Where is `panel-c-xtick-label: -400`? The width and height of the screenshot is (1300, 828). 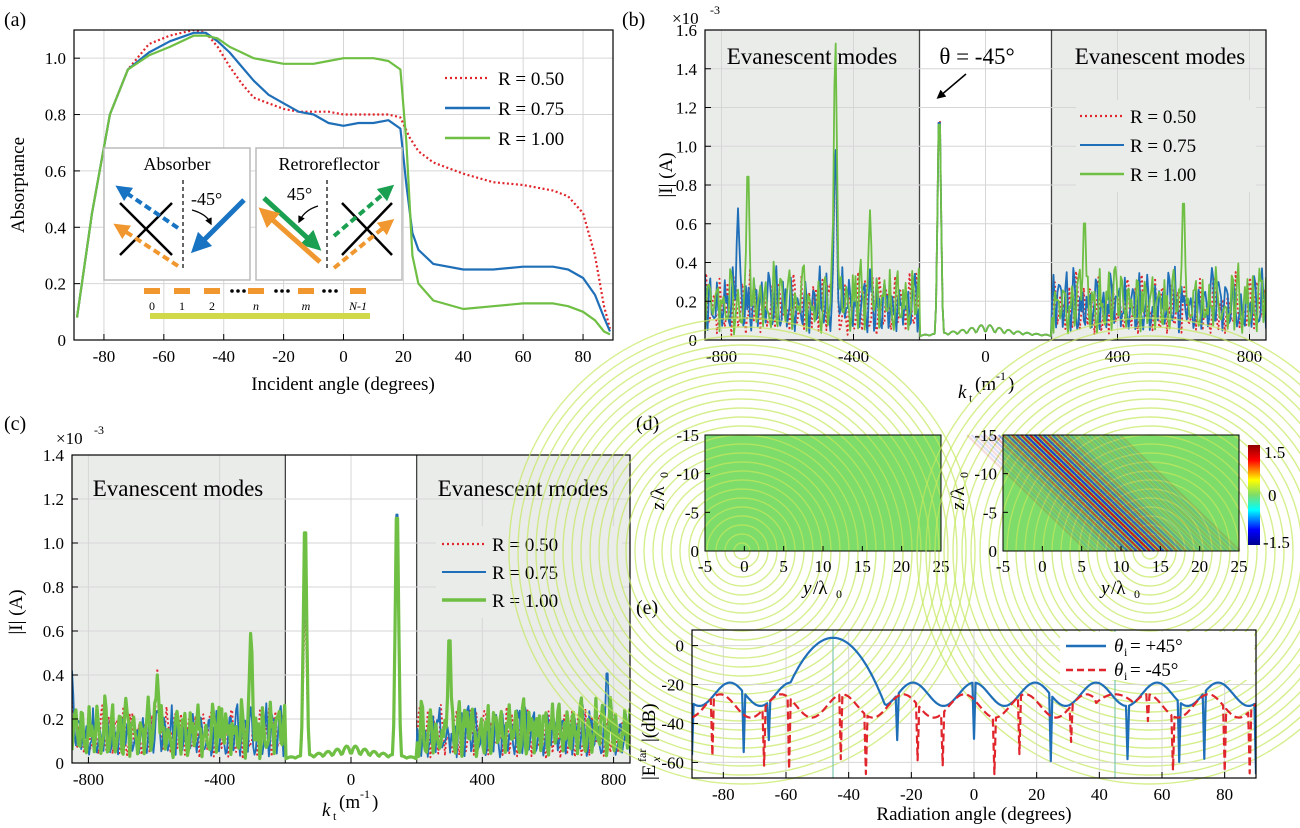
panel-c-xtick-label: -400 is located at coordinates (219, 779).